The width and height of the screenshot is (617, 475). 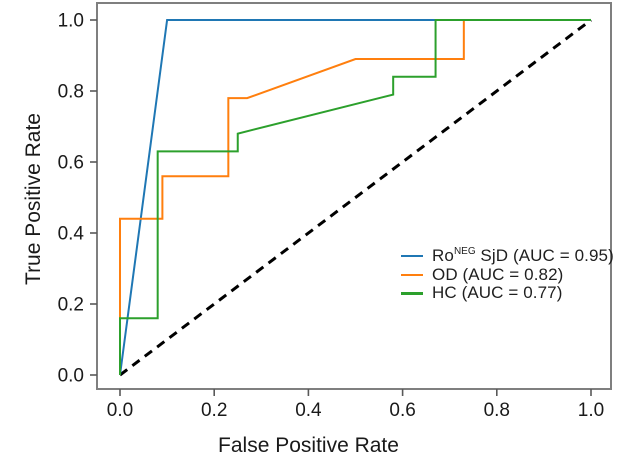 What do you see at coordinates (308, 445) in the screenshot?
I see `x-axis-title: False Positive Rate` at bounding box center [308, 445].